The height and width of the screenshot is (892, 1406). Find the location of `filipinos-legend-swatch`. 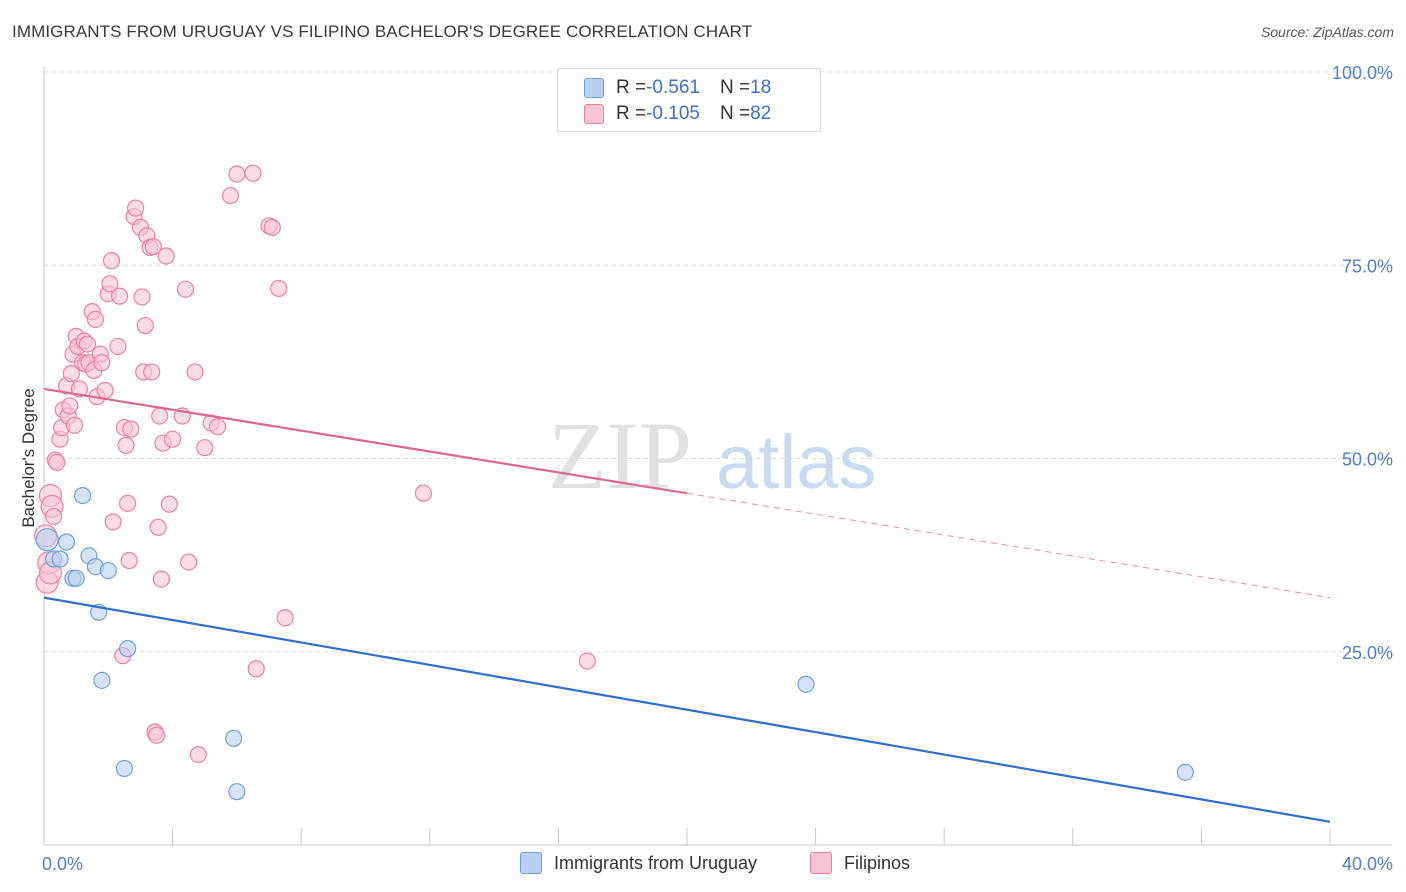

filipinos-legend-swatch is located at coordinates (821, 863).